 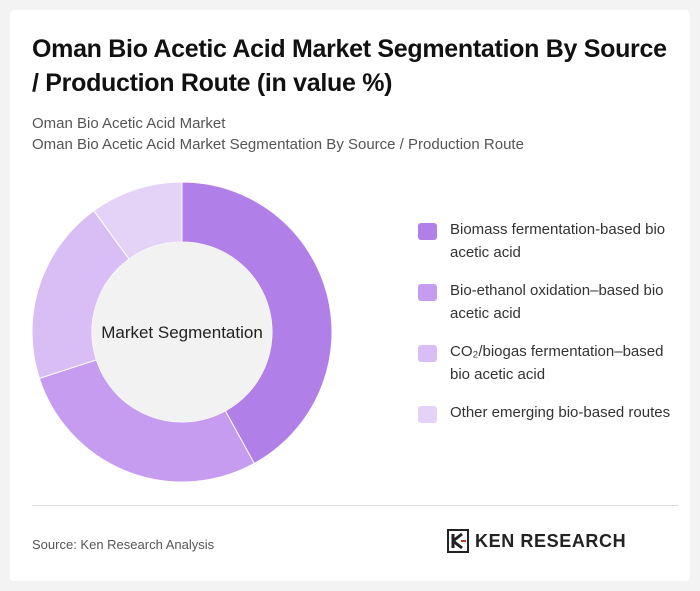 I want to click on subtitle-line-1: Oman Bio Acetic Acid Market, so click(x=129, y=123).